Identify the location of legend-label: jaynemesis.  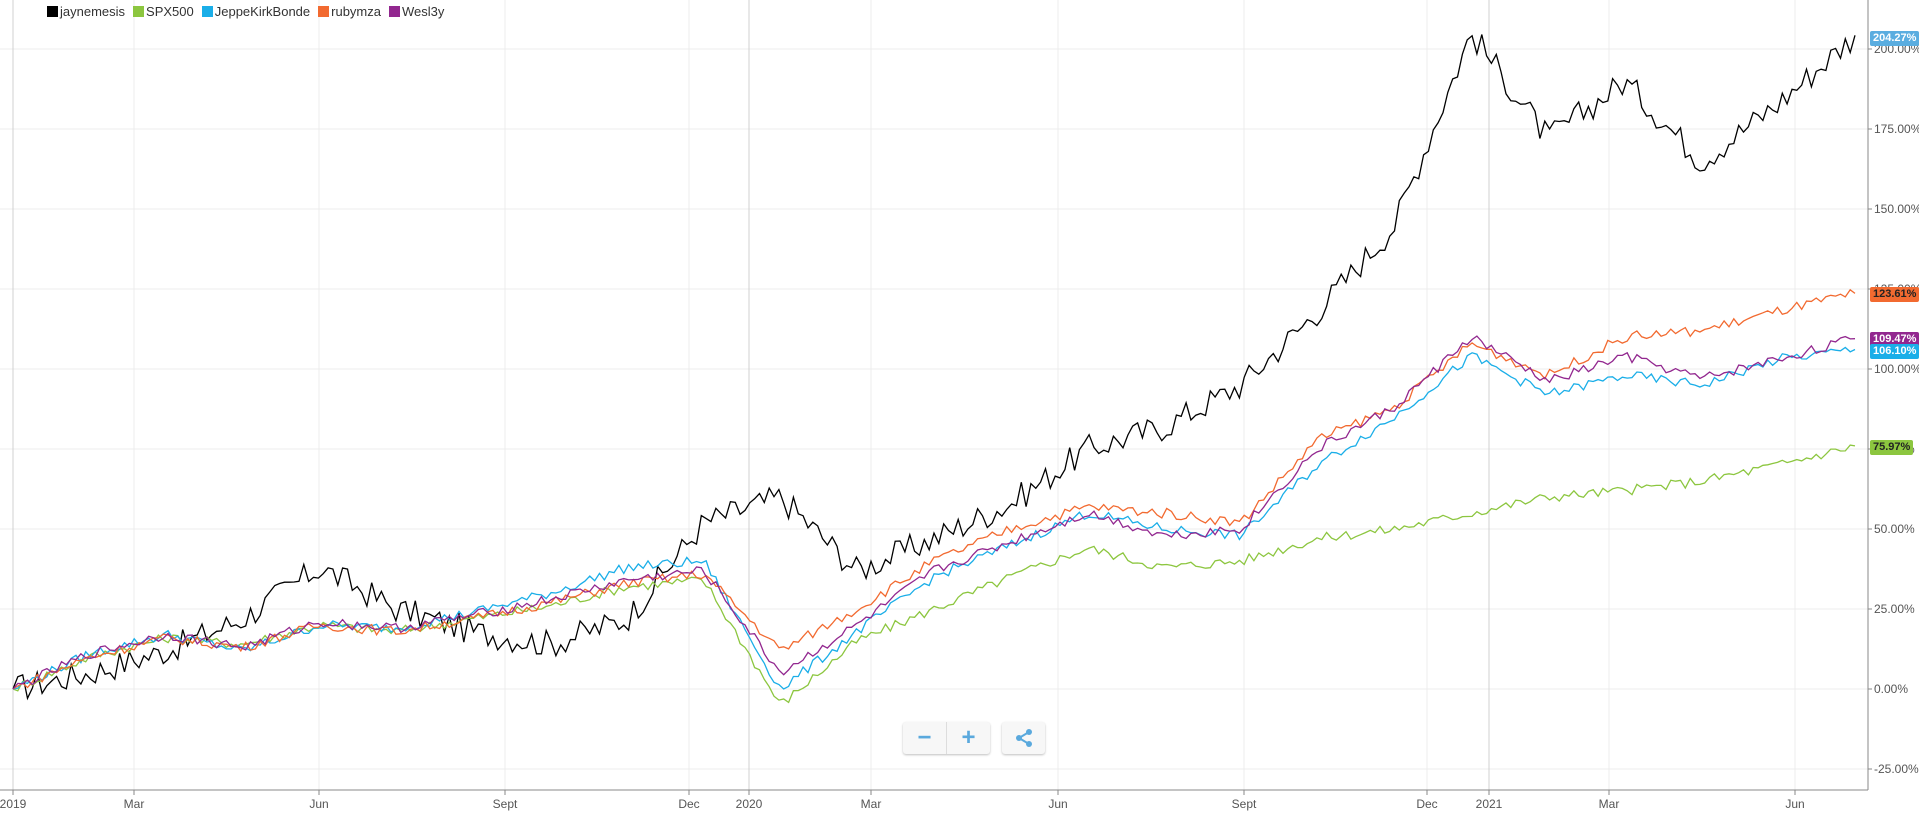
(93, 11).